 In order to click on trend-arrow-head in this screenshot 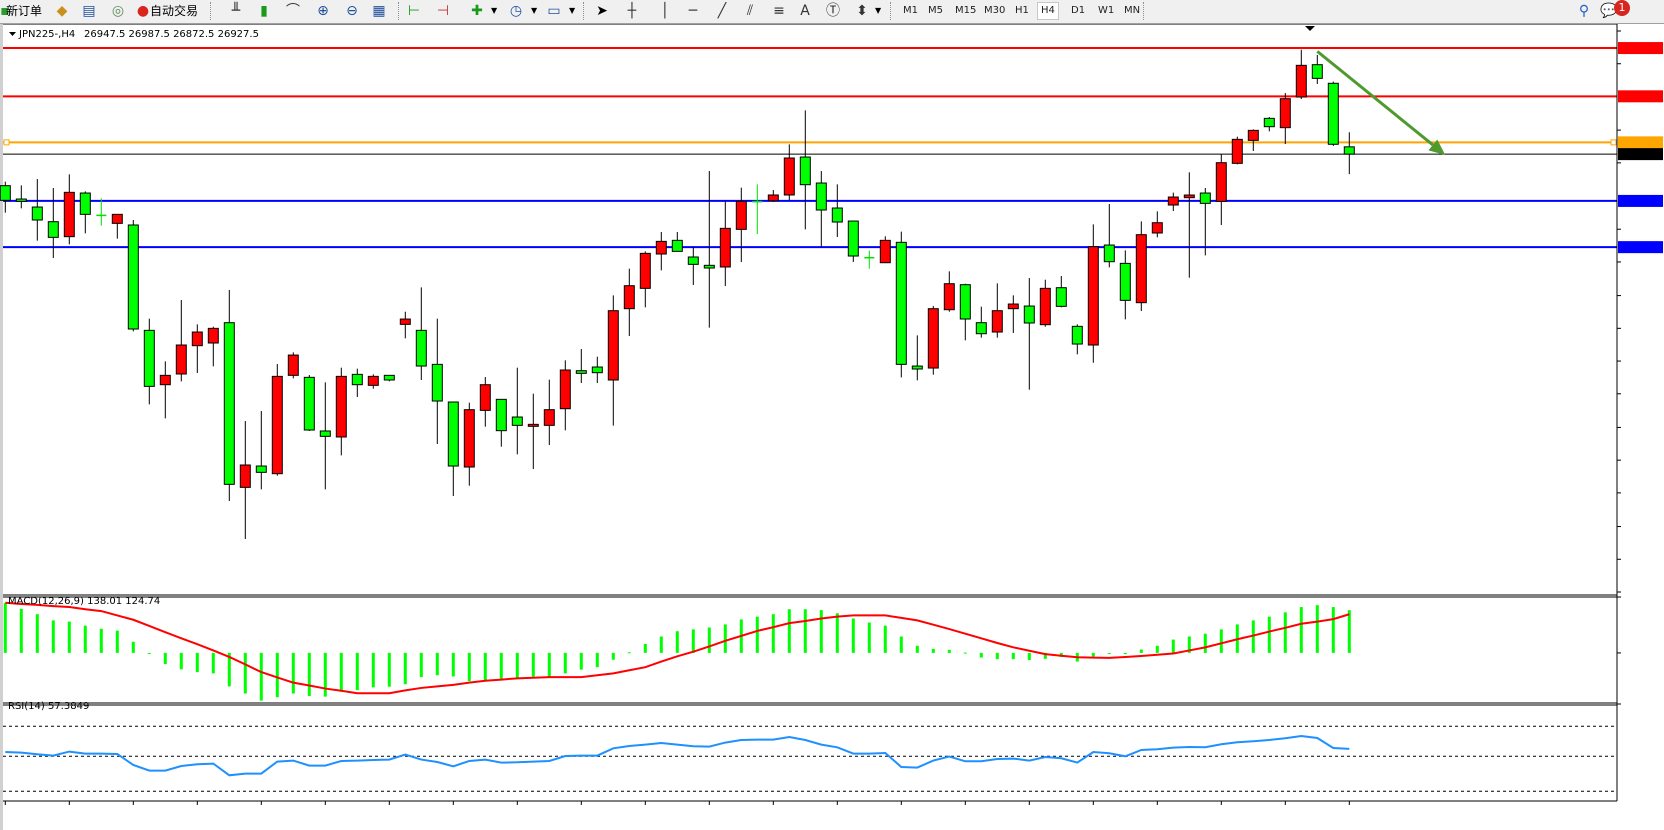, I will do `click(1437, 147)`.